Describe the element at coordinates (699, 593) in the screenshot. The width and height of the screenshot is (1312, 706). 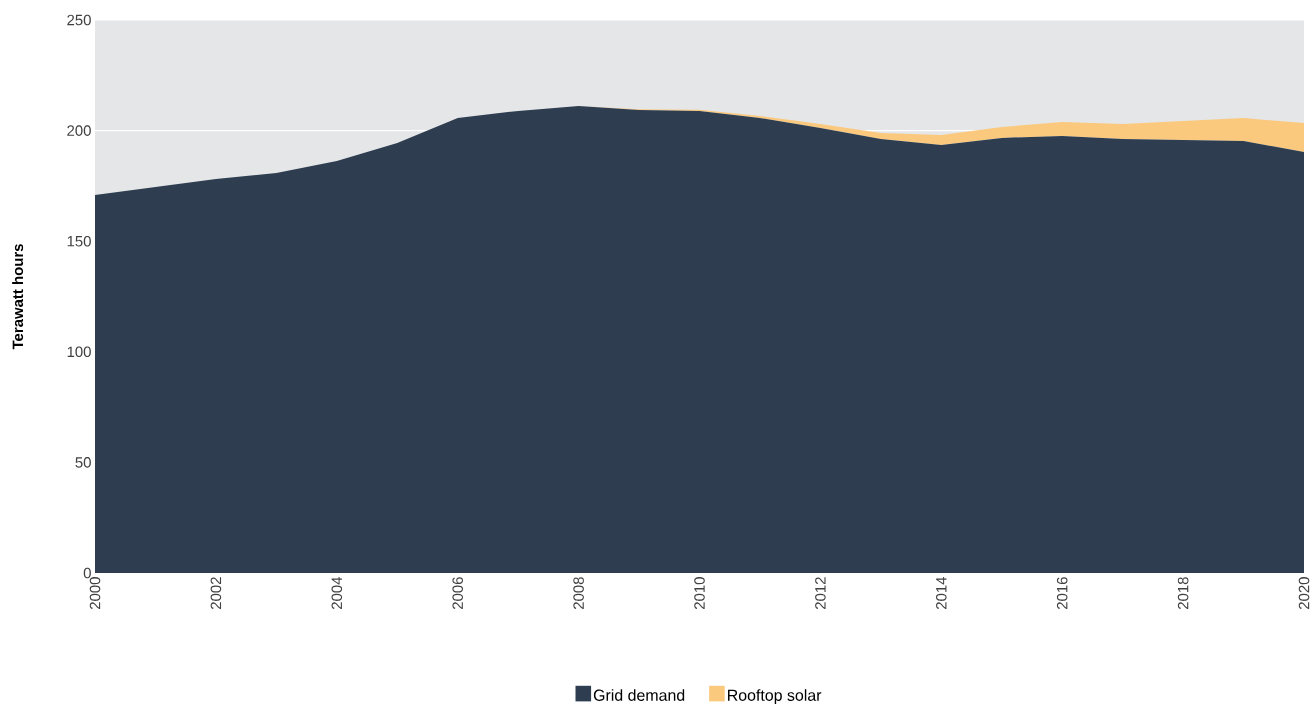
I see `x-tick-label: 2010` at that location.